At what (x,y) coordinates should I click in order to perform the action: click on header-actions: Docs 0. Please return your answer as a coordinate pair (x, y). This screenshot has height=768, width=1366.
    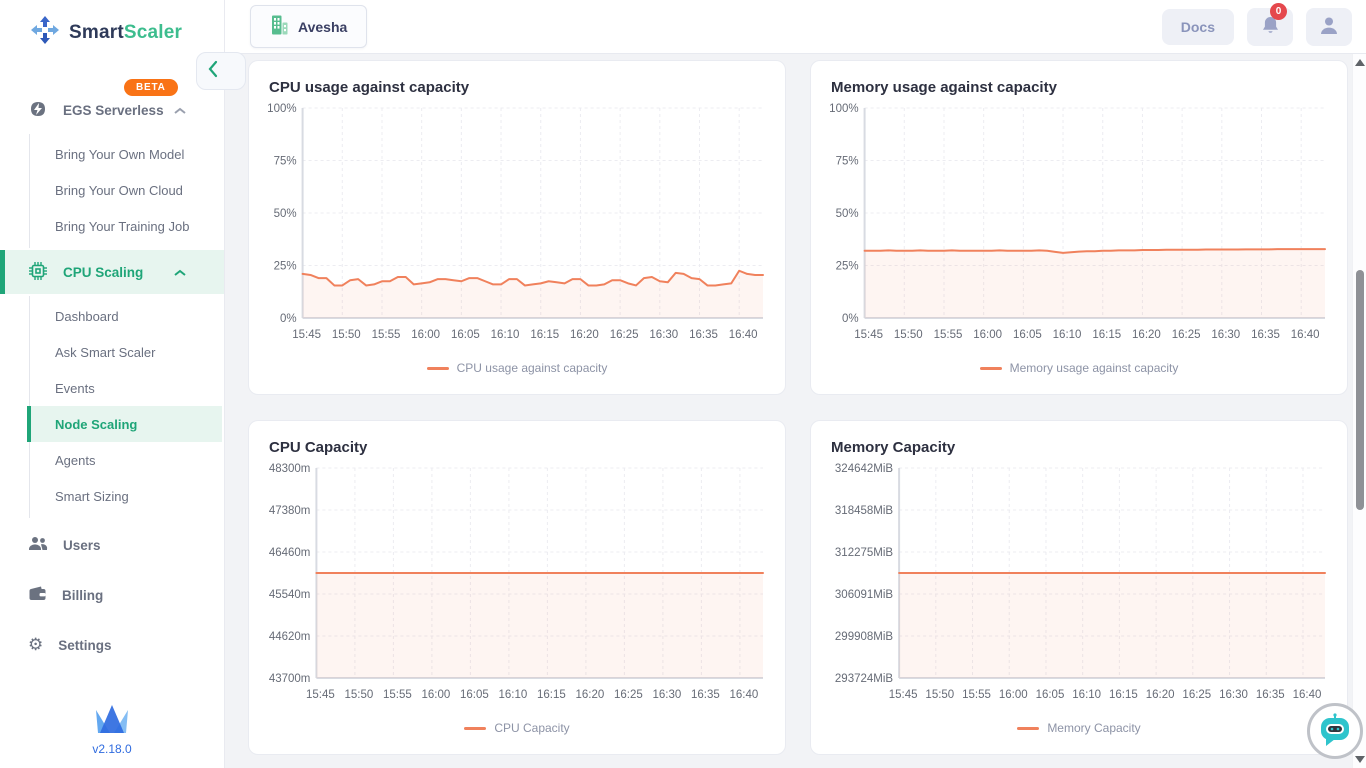
    Looking at the image, I should click on (1256, 24).